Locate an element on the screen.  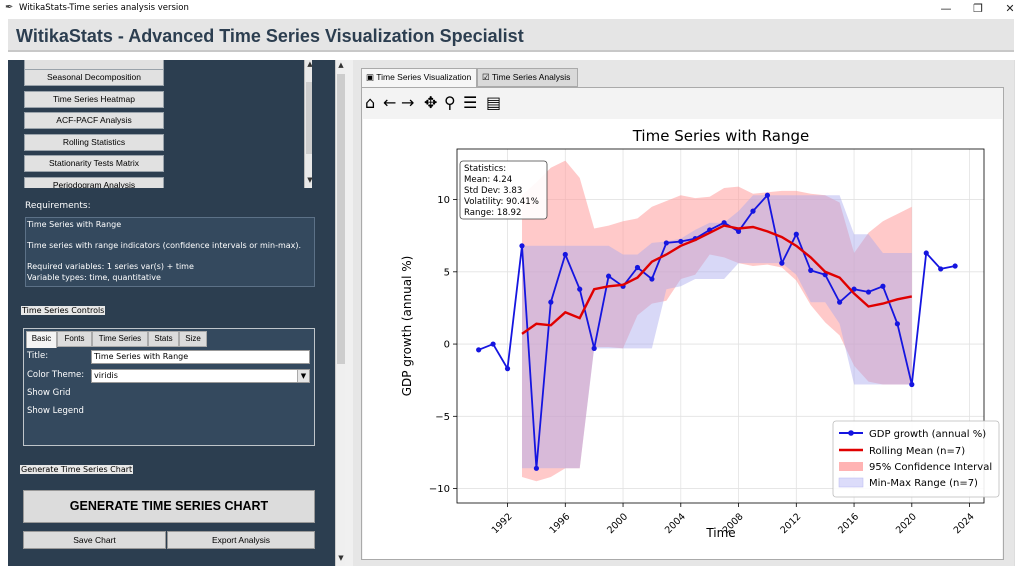
requirements-label: Requirements: is located at coordinates (58, 206).